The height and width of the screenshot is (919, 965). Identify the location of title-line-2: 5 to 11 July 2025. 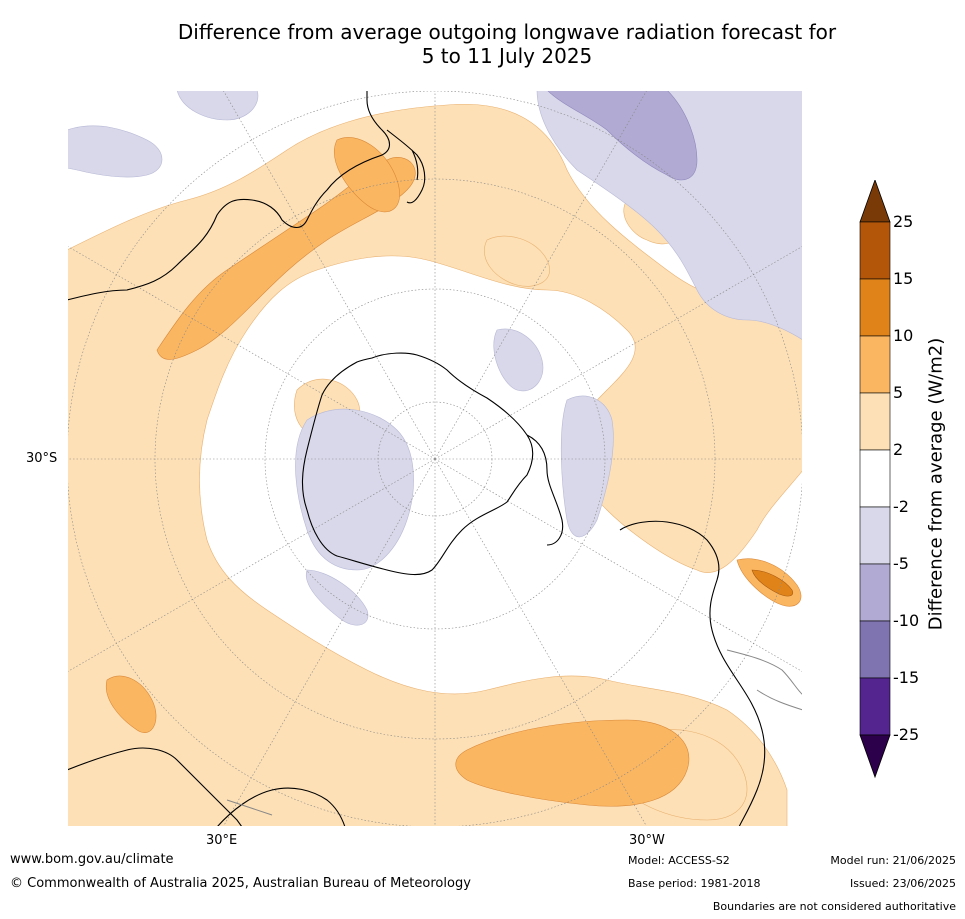
(507, 56).